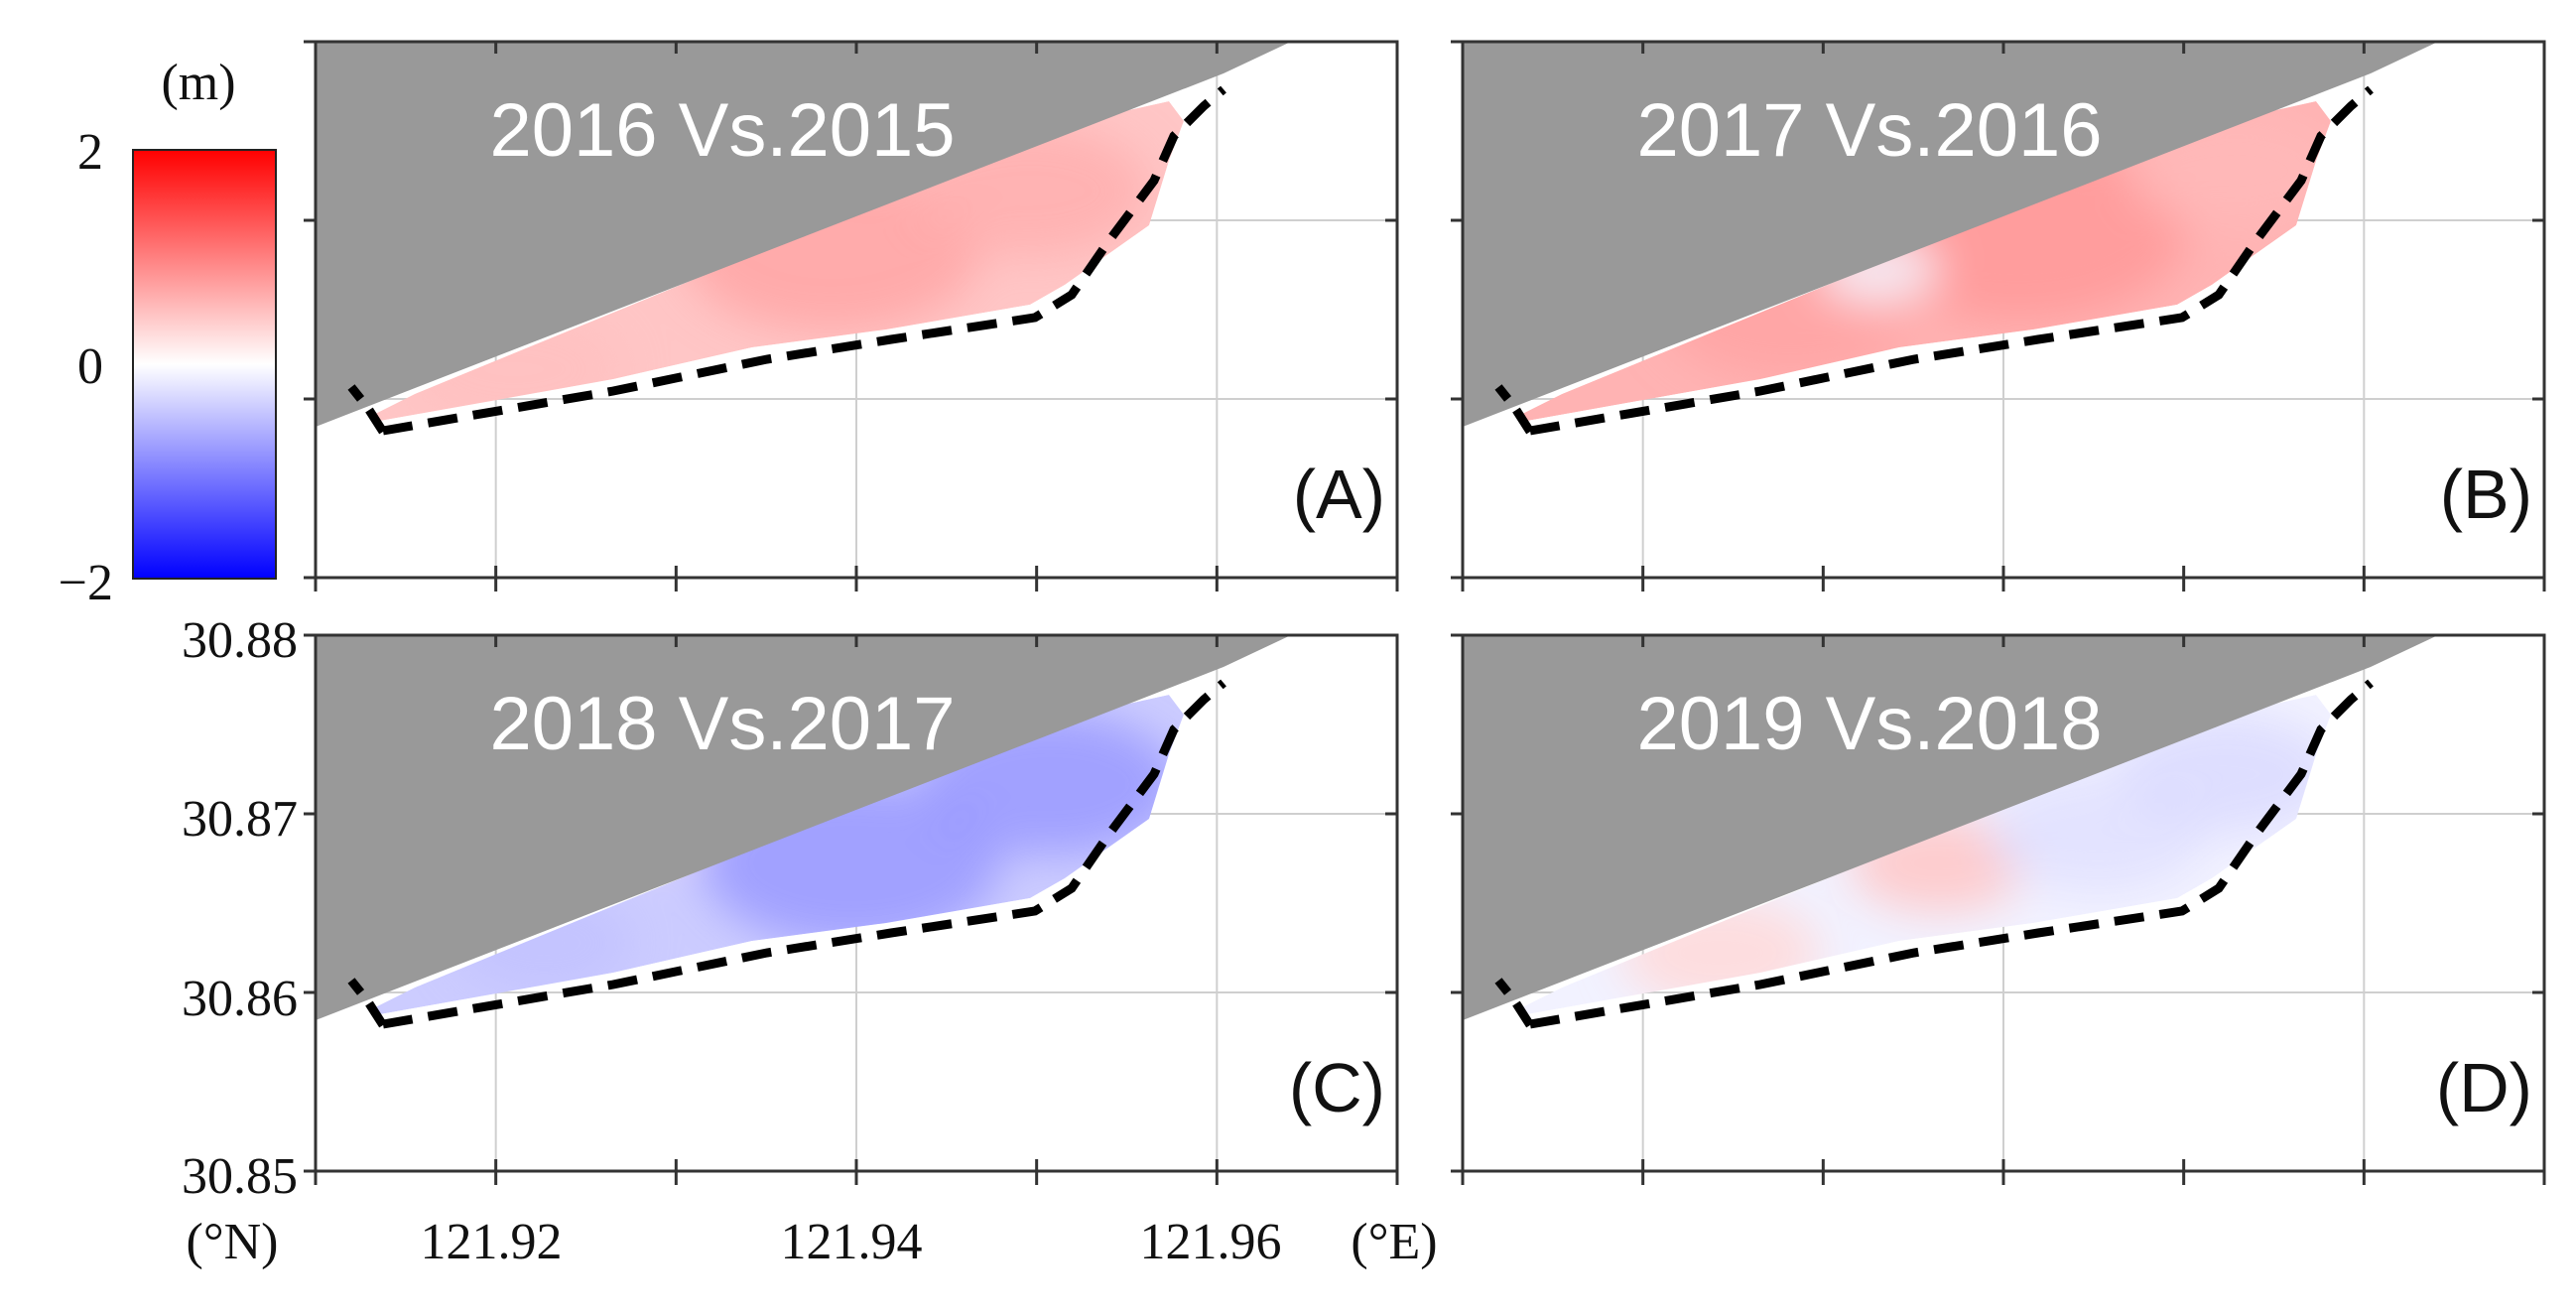 The height and width of the screenshot is (1316, 2576). I want to click on panel-title: 2019 Vs.2018, so click(1869, 724).